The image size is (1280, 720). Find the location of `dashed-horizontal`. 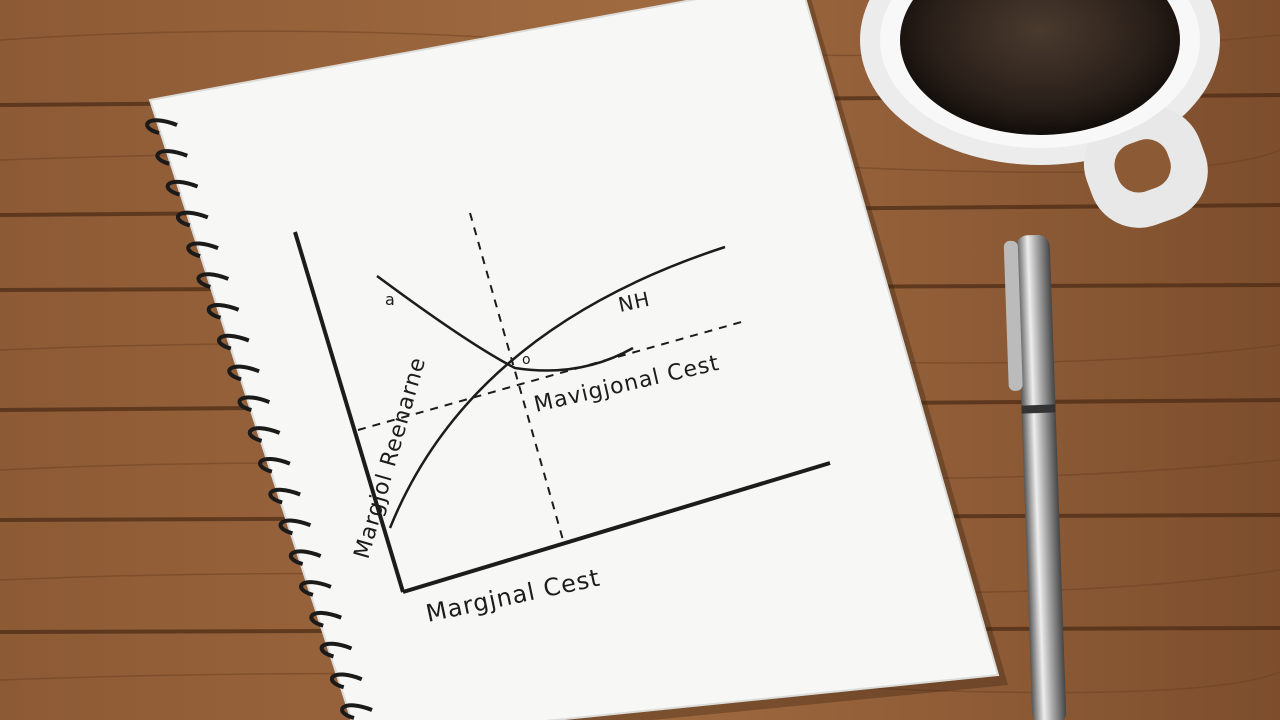

dashed-horizontal is located at coordinates (551, 375).